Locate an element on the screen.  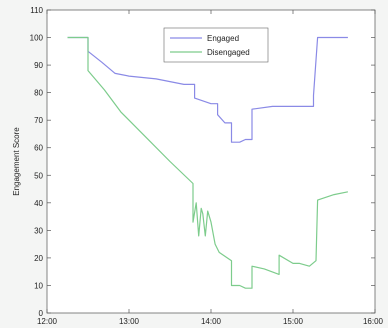
legend-label: Engaged is located at coordinates (223, 38).